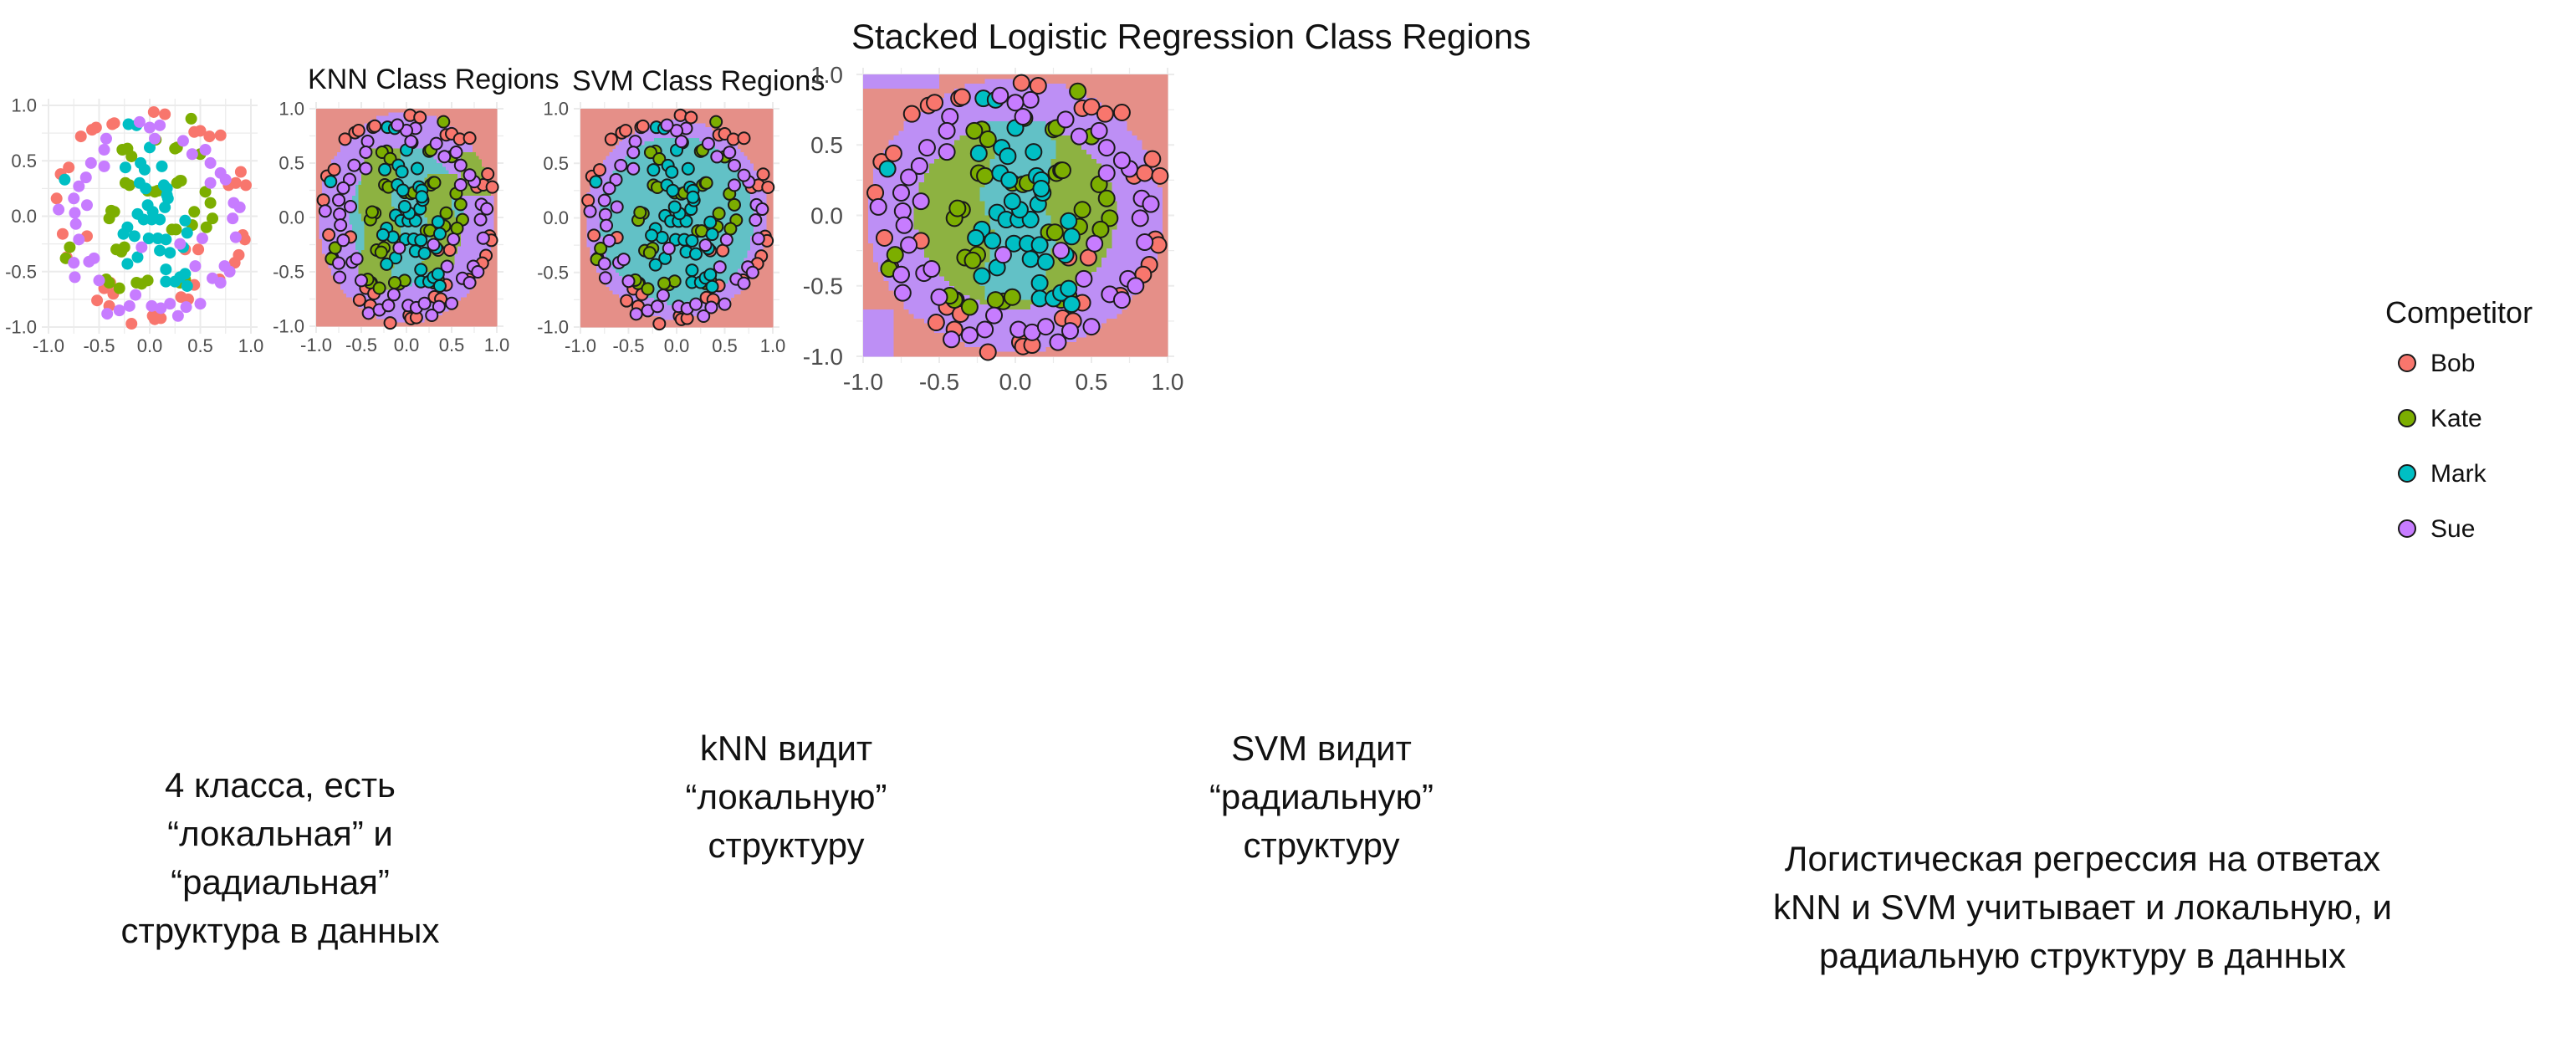 This screenshot has height=1048, width=2576. Describe the element at coordinates (111, 211) in the screenshot. I see `data-point-kate` at that location.